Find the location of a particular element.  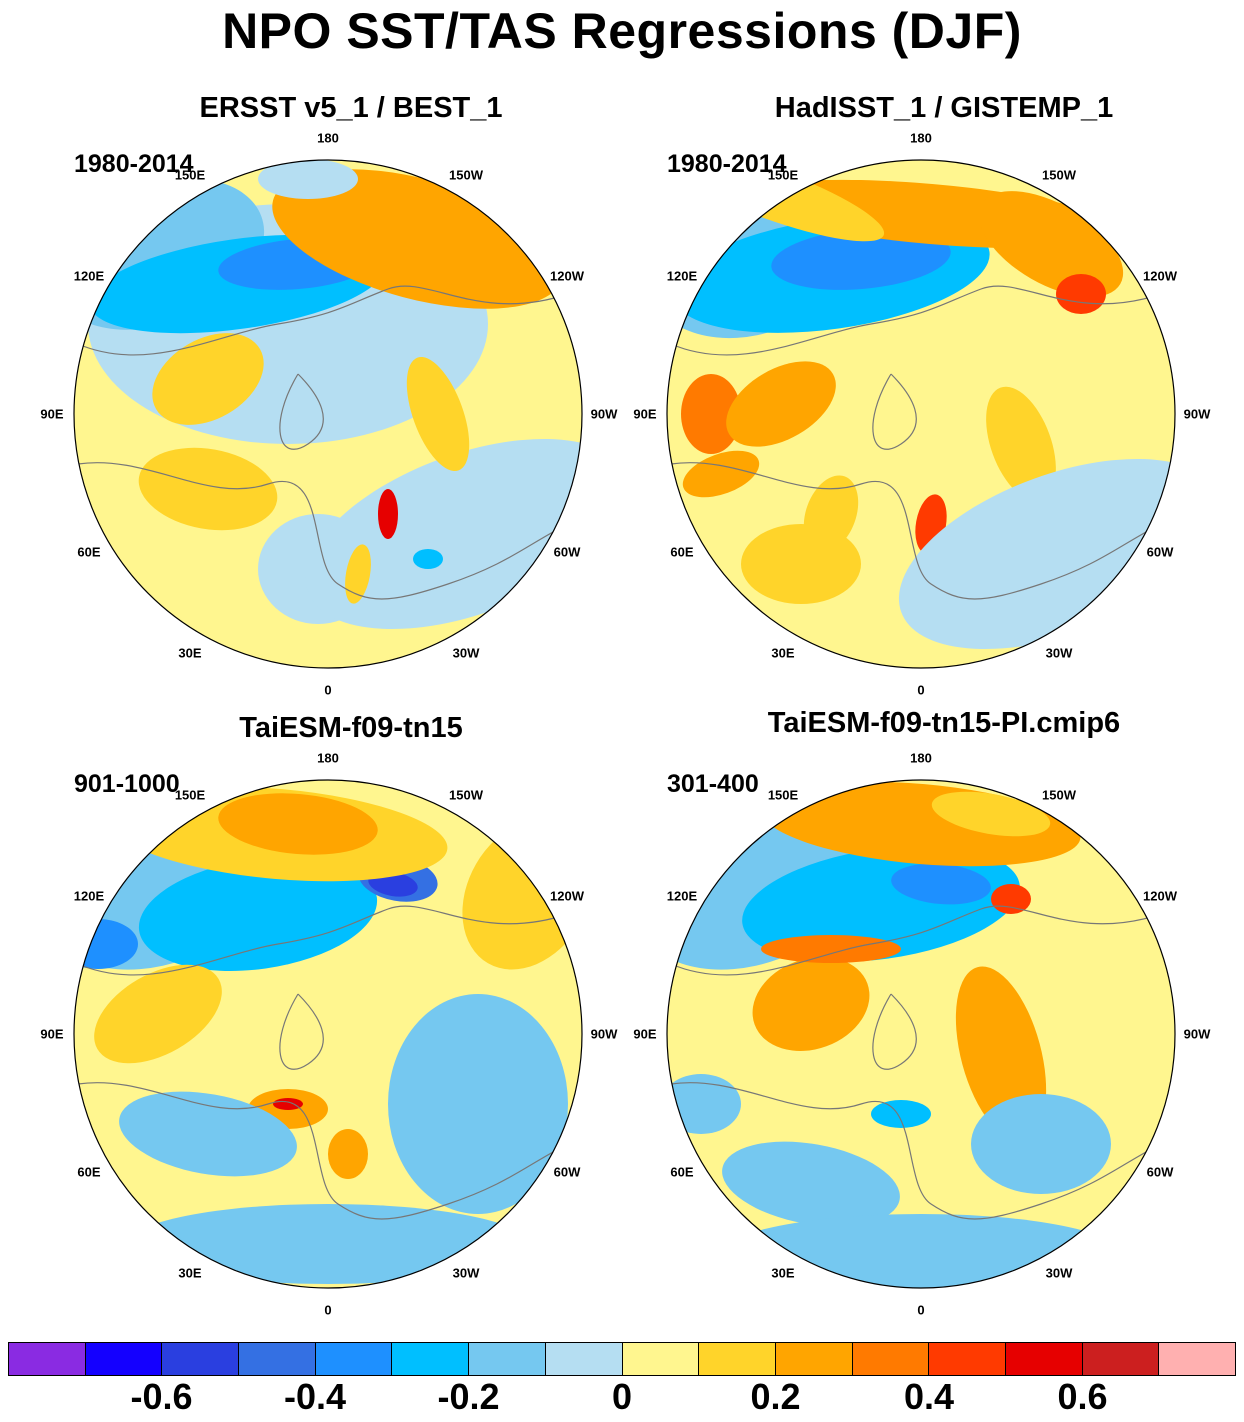

period-label: 301-400 is located at coordinates (713, 784).